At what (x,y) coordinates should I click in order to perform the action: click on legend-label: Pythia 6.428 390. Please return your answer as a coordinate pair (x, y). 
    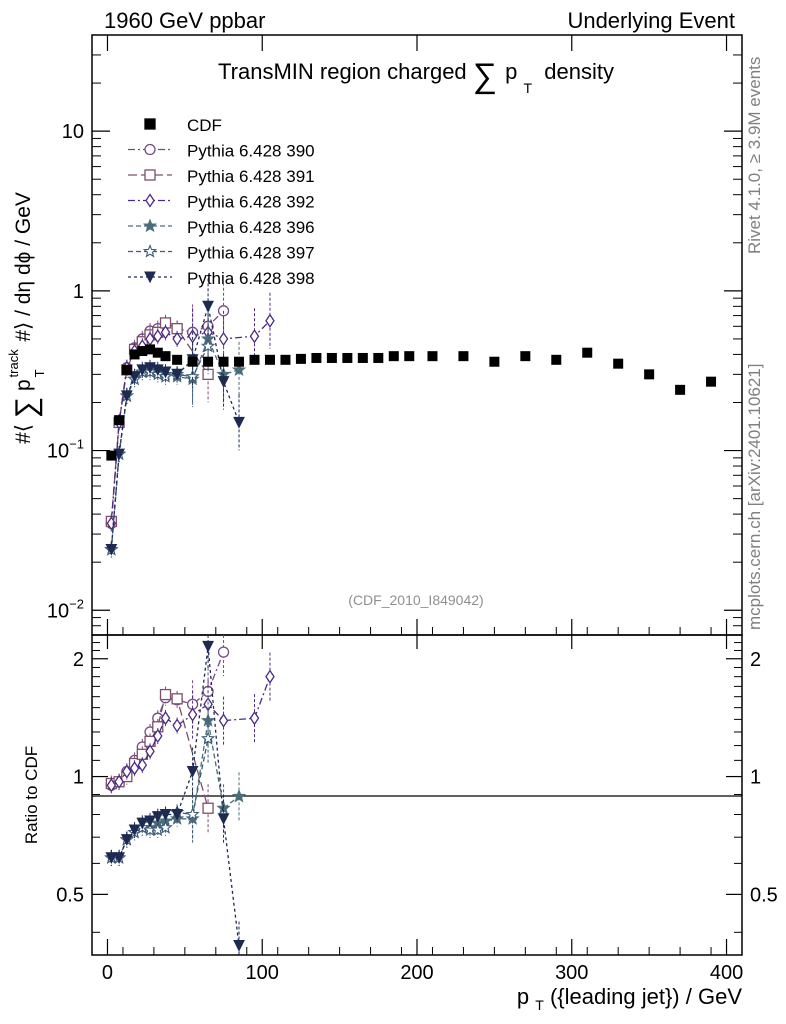
    Looking at the image, I should click on (251, 151).